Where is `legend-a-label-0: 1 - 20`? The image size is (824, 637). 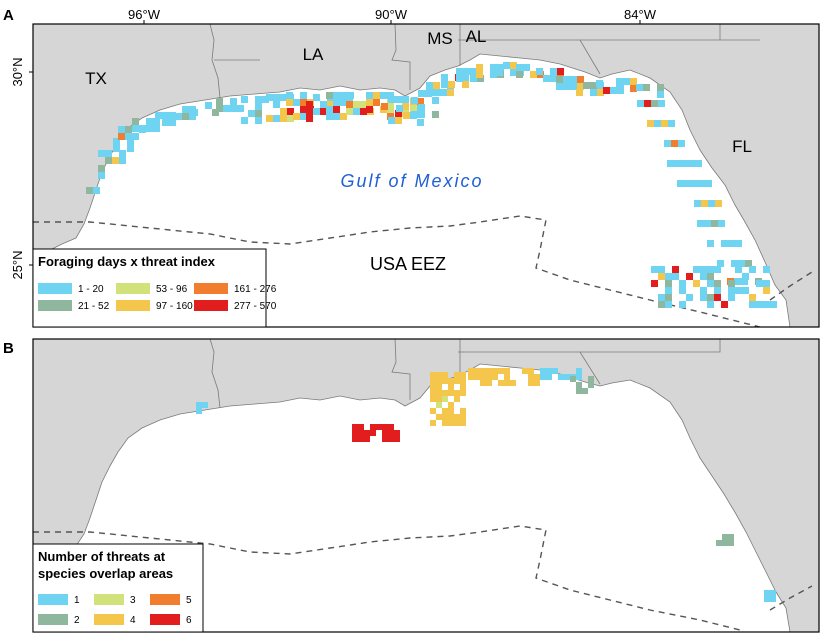
legend-a-label-0: 1 - 20 is located at coordinates (91, 289).